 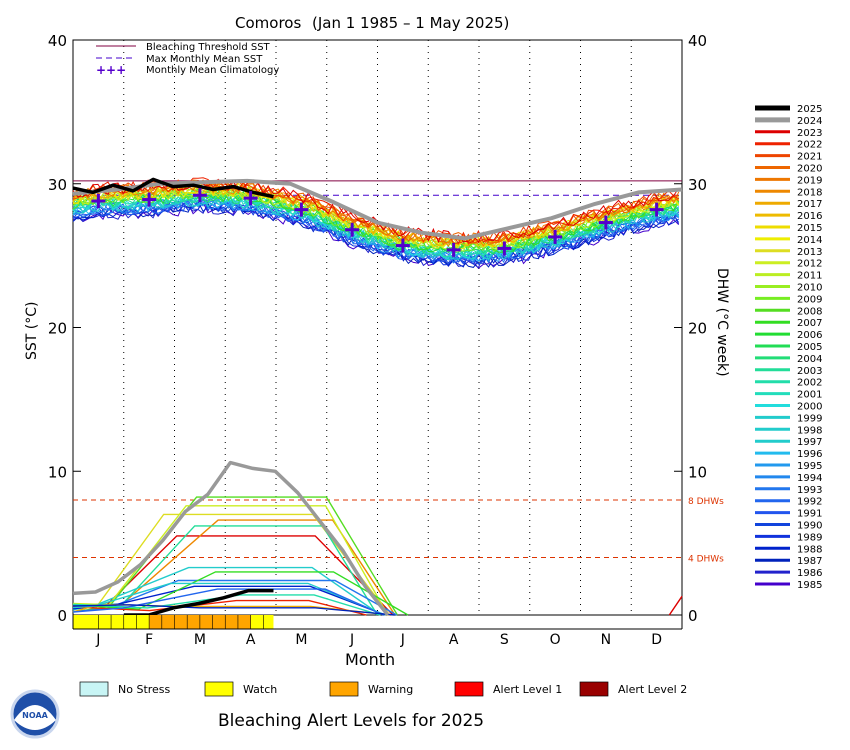 What do you see at coordinates (260, 689) in the screenshot?
I see `alert-legend-label: Watch` at bounding box center [260, 689].